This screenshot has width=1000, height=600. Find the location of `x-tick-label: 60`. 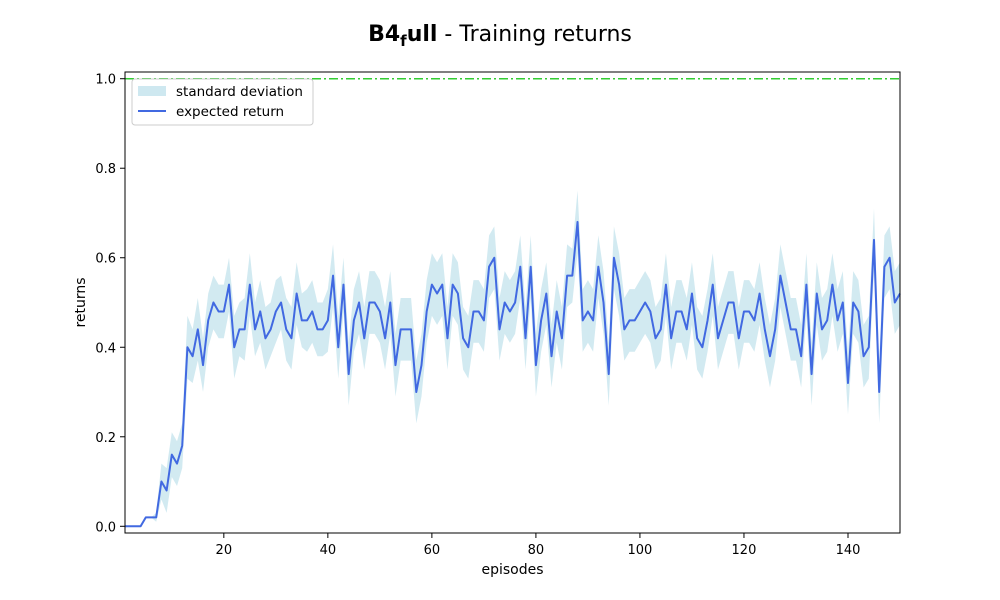

x-tick-label: 60 is located at coordinates (432, 550).